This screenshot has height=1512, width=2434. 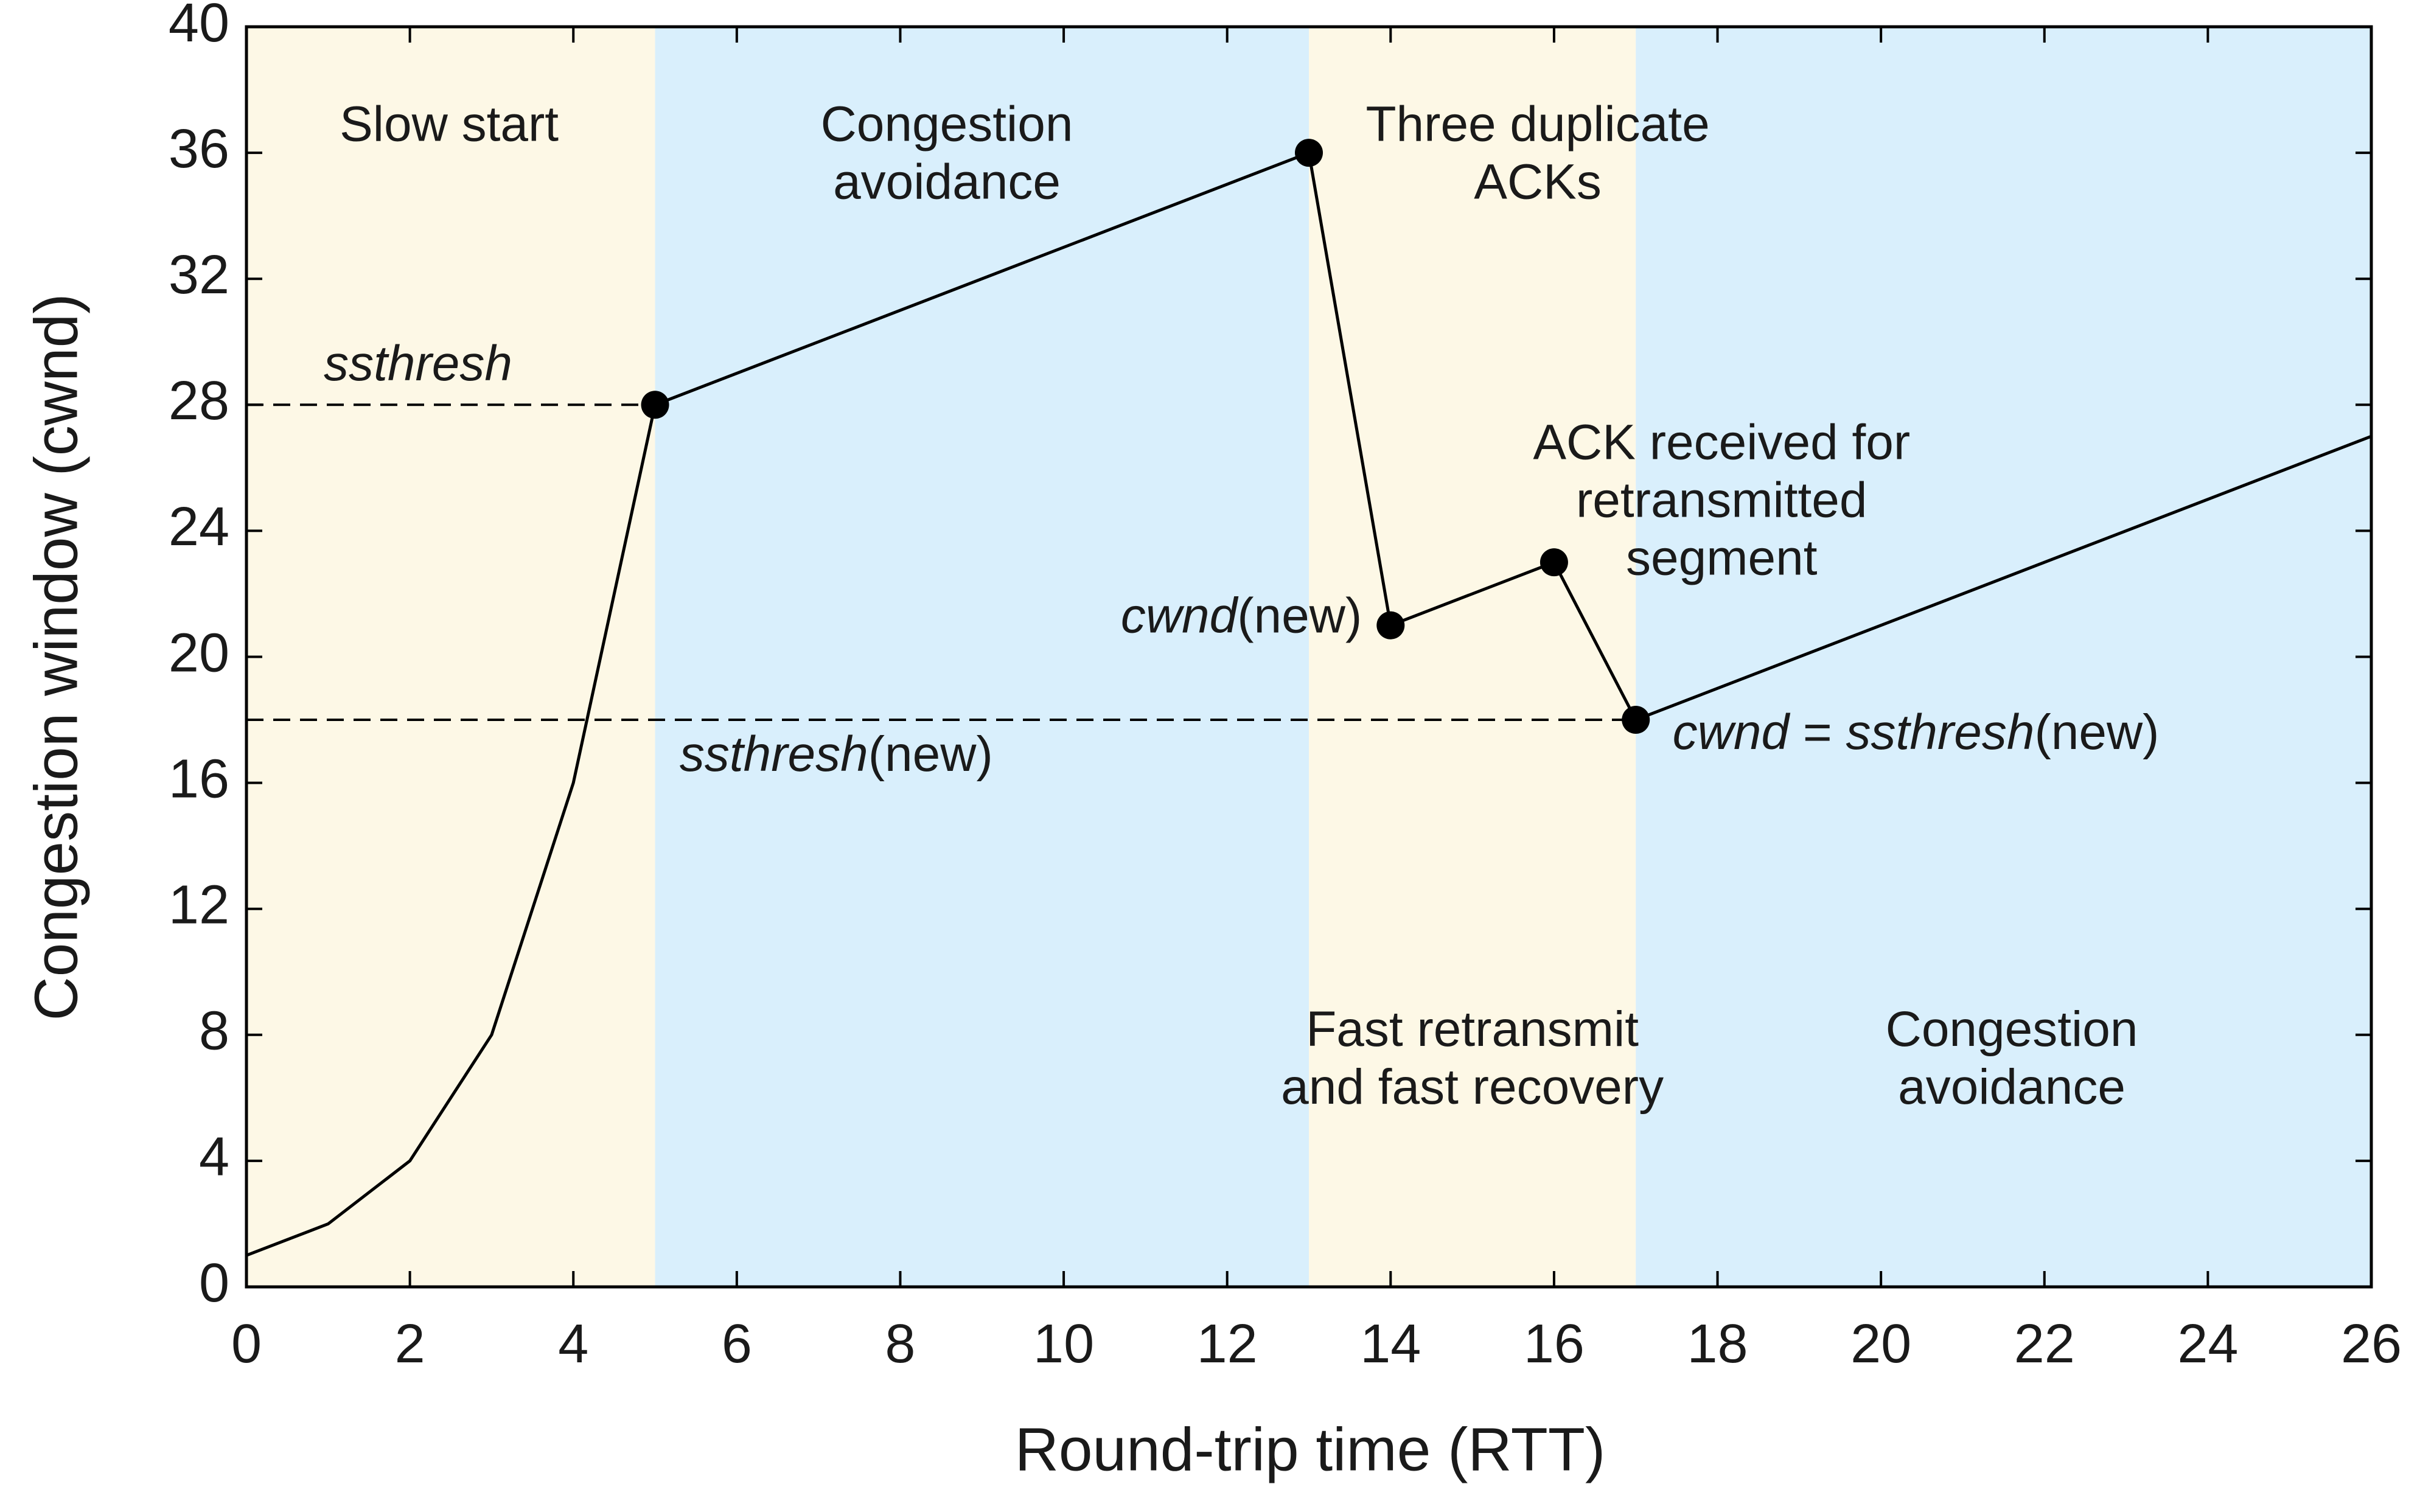 I want to click on y-tick-label: 32, so click(x=199, y=275).